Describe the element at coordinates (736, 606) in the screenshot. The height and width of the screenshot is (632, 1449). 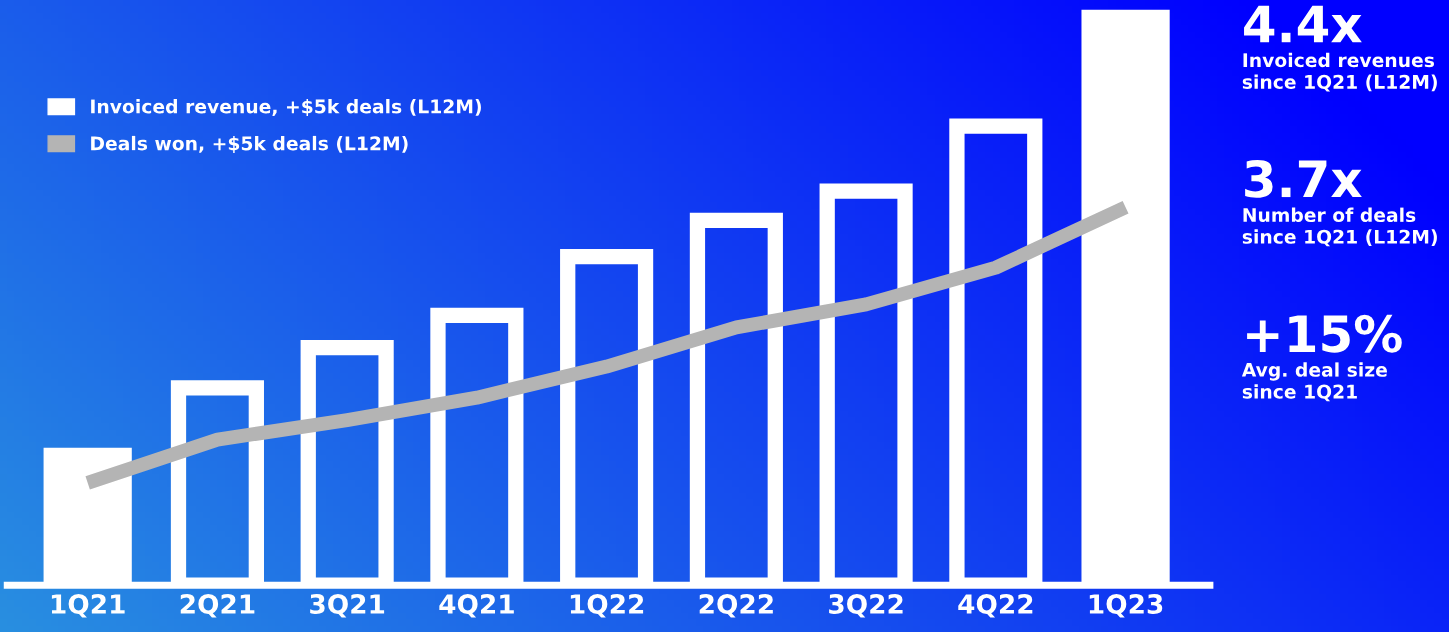
I see `x-tick-label: 2Q22` at that location.